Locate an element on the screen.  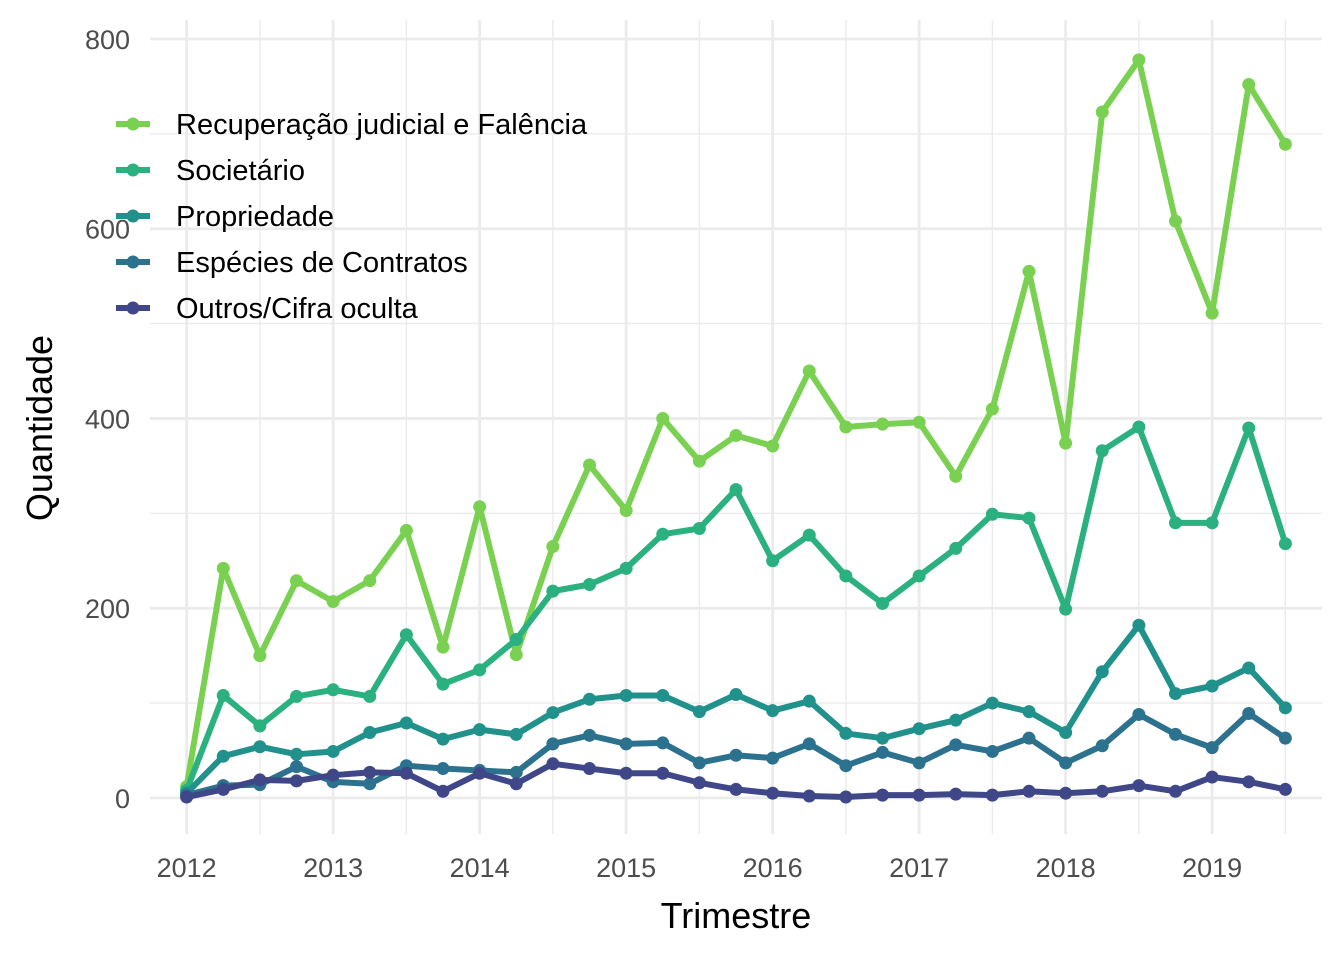
y-axis-title: Quantidade is located at coordinates (39, 428).